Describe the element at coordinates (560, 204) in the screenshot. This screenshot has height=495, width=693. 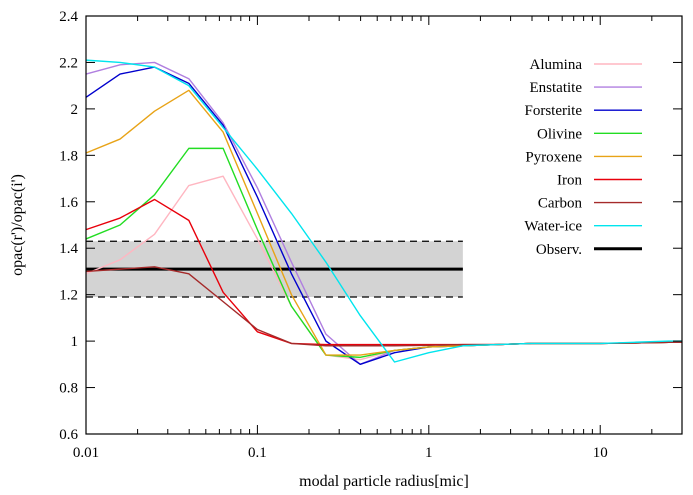
I see `legend-label-carbon: Carbon` at that location.